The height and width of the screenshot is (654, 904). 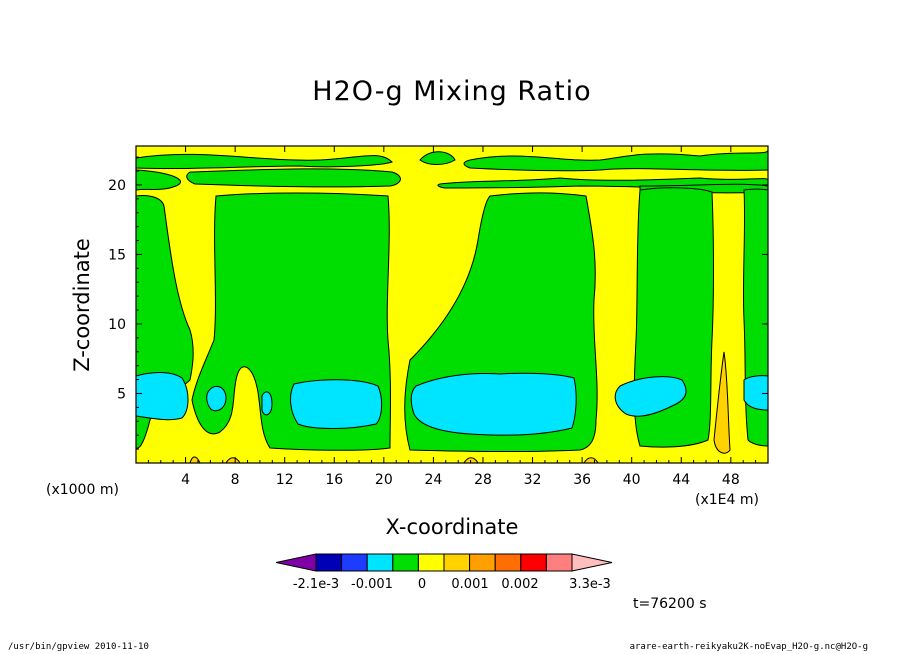 I want to click on colorbar-label: -0.001, so click(x=372, y=584).